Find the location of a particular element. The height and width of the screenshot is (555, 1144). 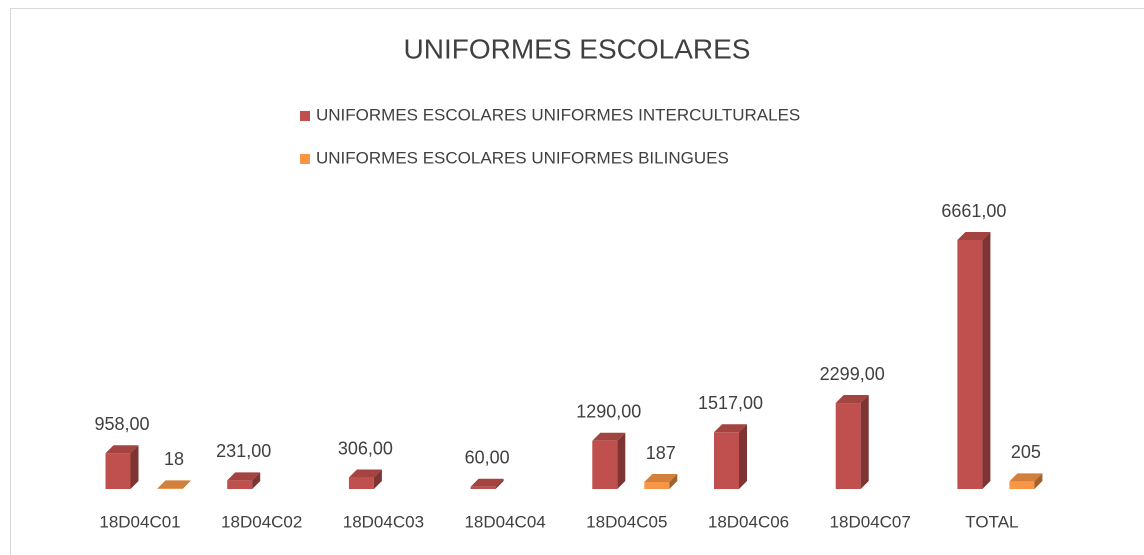

x-tick-label: 18D04C03 is located at coordinates (383, 521).